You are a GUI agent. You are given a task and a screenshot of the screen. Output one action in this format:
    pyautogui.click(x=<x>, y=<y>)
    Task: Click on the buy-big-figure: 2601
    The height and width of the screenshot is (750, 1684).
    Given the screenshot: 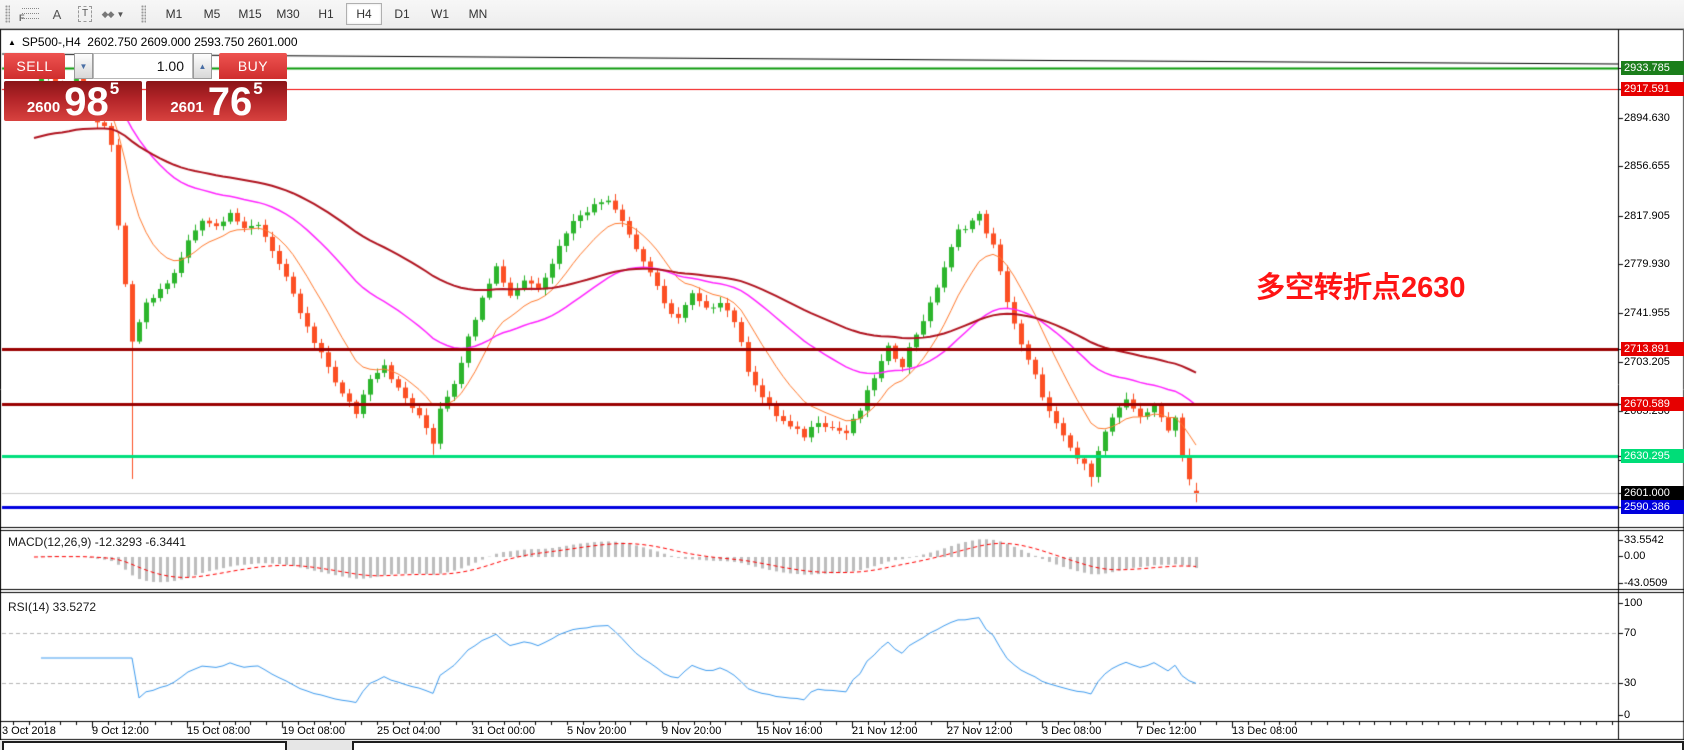 What is the action you would take?
    pyautogui.click(x=187, y=107)
    